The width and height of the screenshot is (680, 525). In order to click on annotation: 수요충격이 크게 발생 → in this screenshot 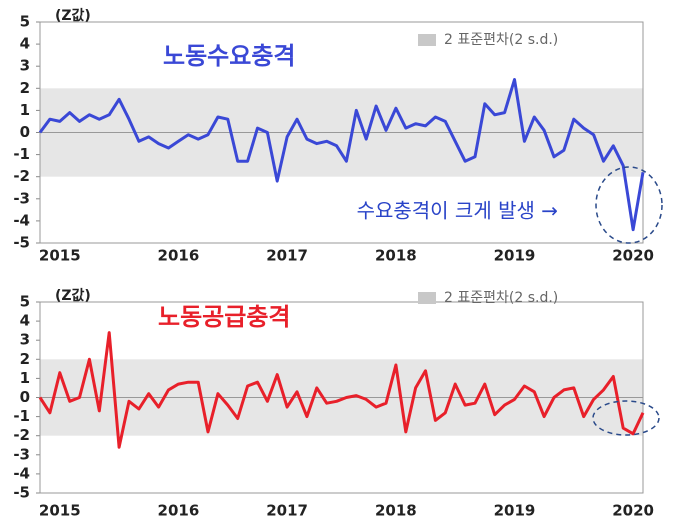, I will do `click(457, 211)`.